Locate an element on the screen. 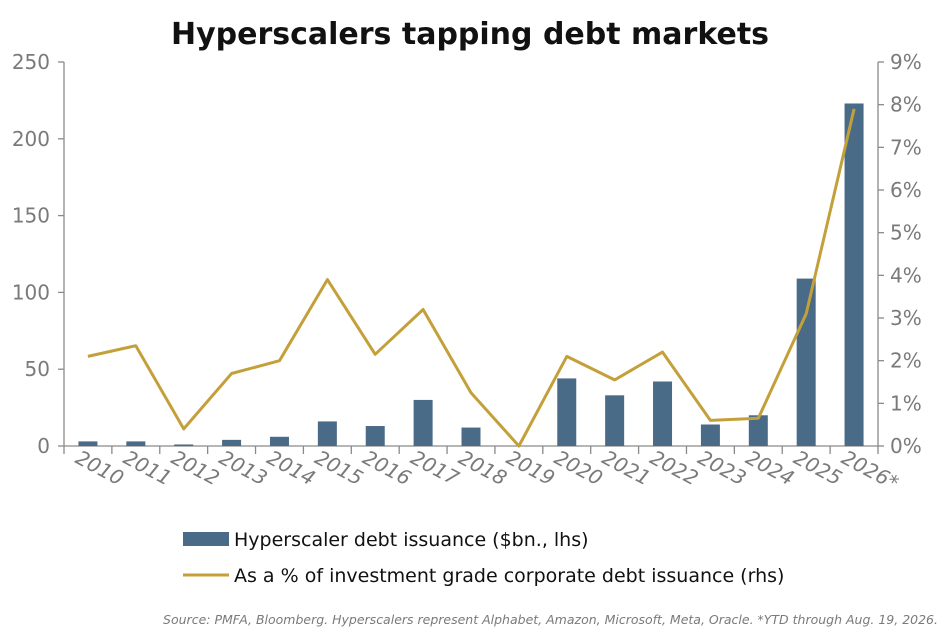  x-tick-label: 2016 is located at coordinates (387, 467).